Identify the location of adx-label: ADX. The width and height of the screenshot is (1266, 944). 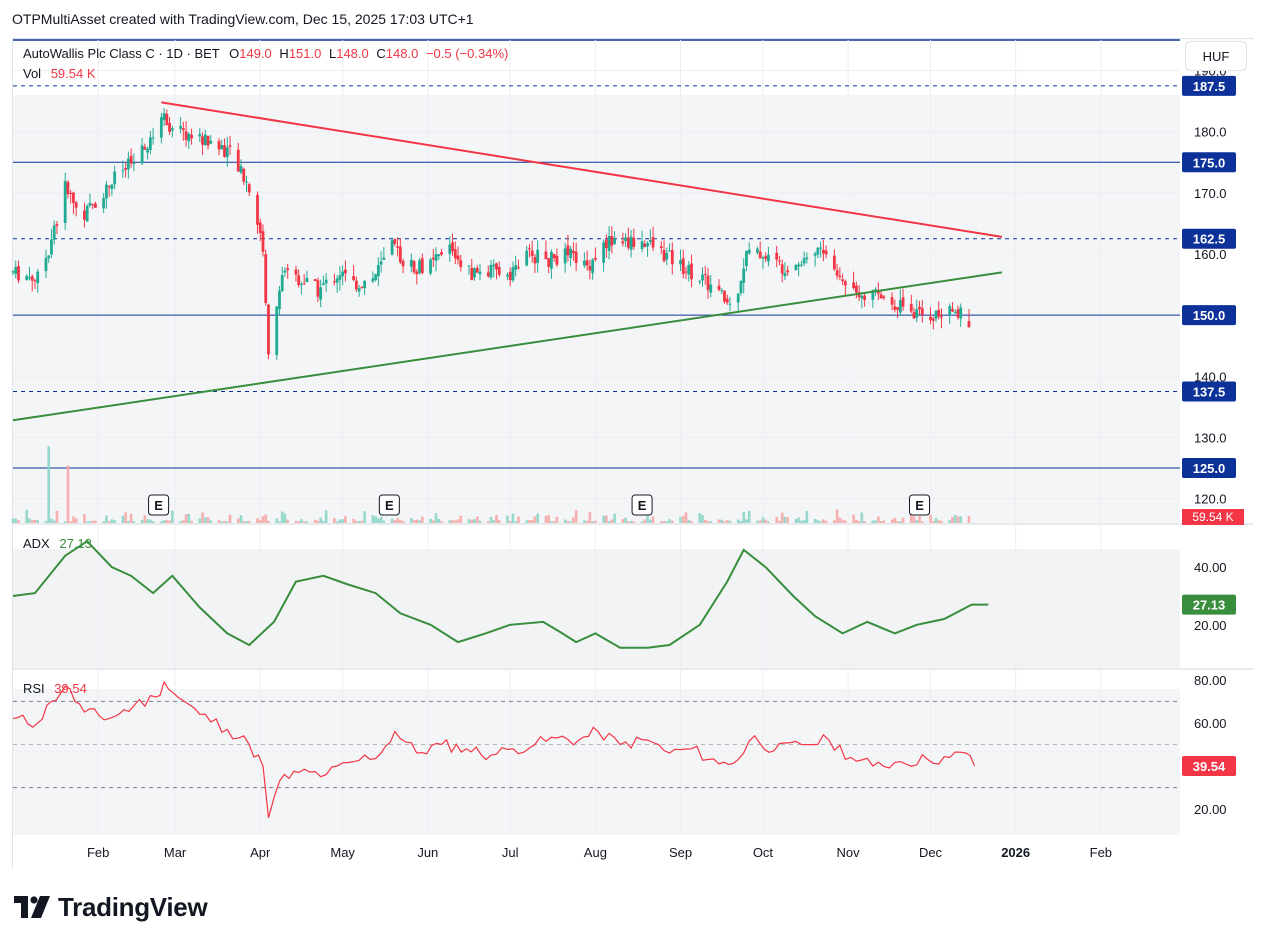
(36, 543).